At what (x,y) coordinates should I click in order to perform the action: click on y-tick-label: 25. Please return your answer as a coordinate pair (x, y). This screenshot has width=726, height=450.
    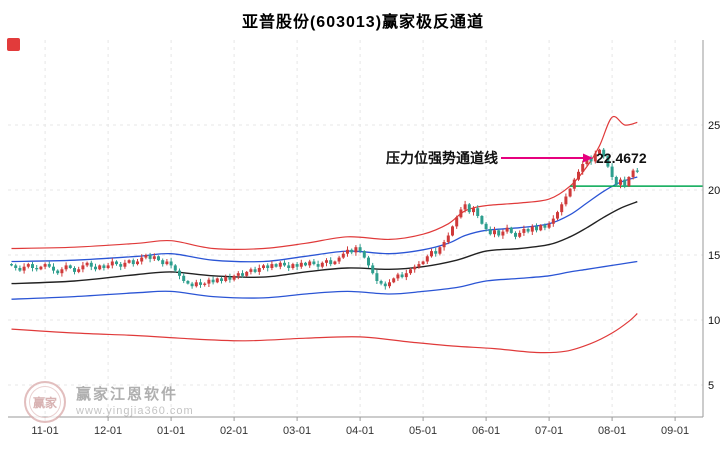
    Looking at the image, I should click on (714, 126).